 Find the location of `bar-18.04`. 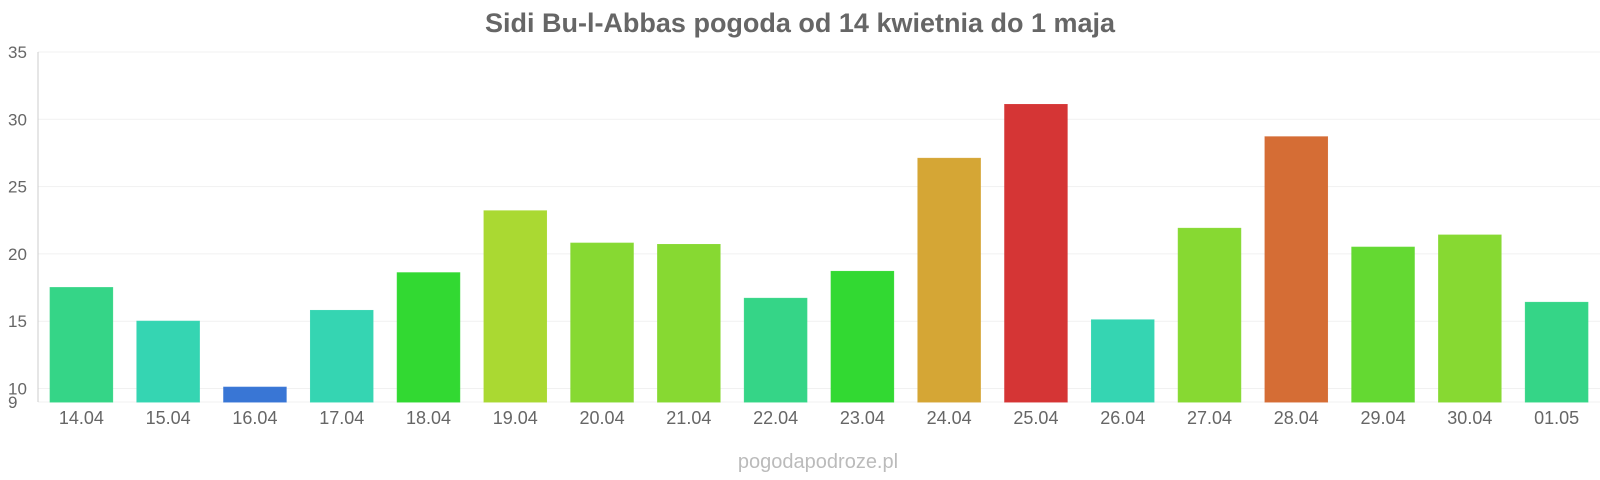

bar-18.04 is located at coordinates (428, 337).